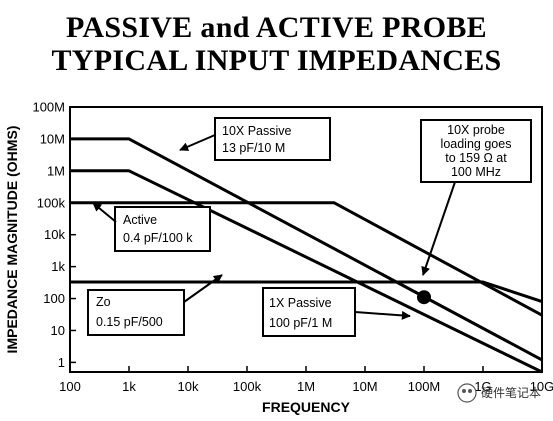 The image size is (553, 421). I want to click on annotation-text: 100 MHz, so click(476, 172).